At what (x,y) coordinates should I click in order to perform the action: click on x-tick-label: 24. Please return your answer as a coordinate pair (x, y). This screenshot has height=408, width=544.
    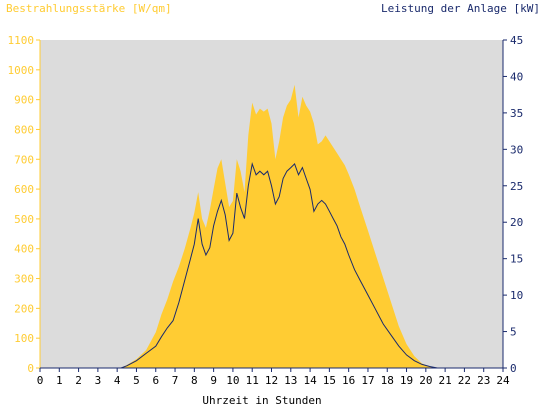
    Looking at the image, I should click on (503, 380).